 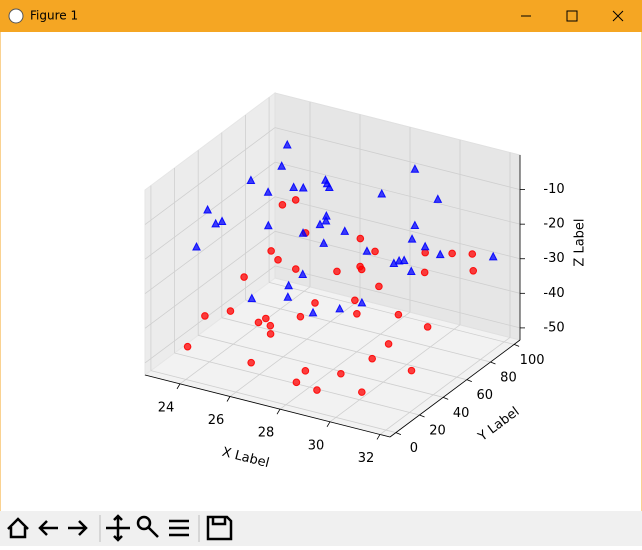 What do you see at coordinates (618, 16) in the screenshot?
I see `close-button` at bounding box center [618, 16].